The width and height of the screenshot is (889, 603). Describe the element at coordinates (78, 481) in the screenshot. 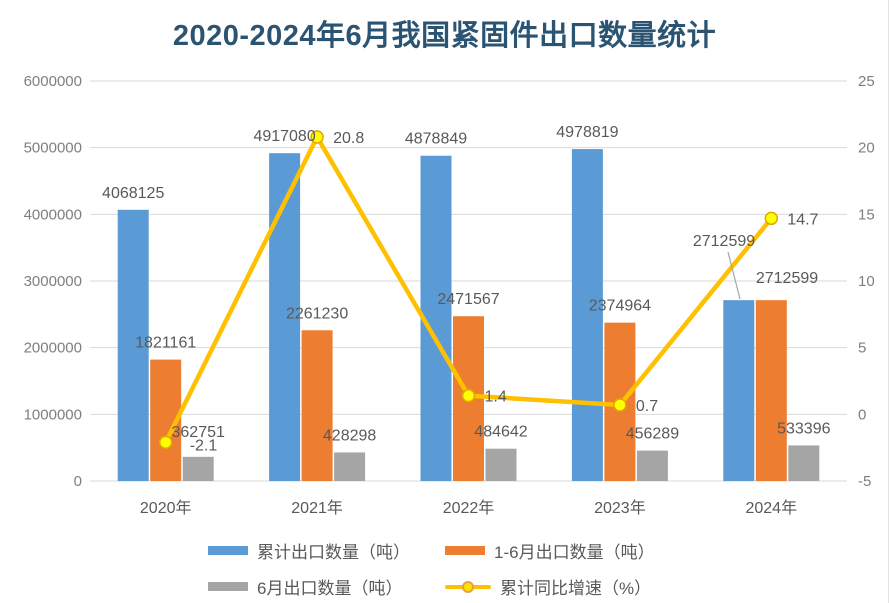

I see `left-axis-tick: 0` at that location.